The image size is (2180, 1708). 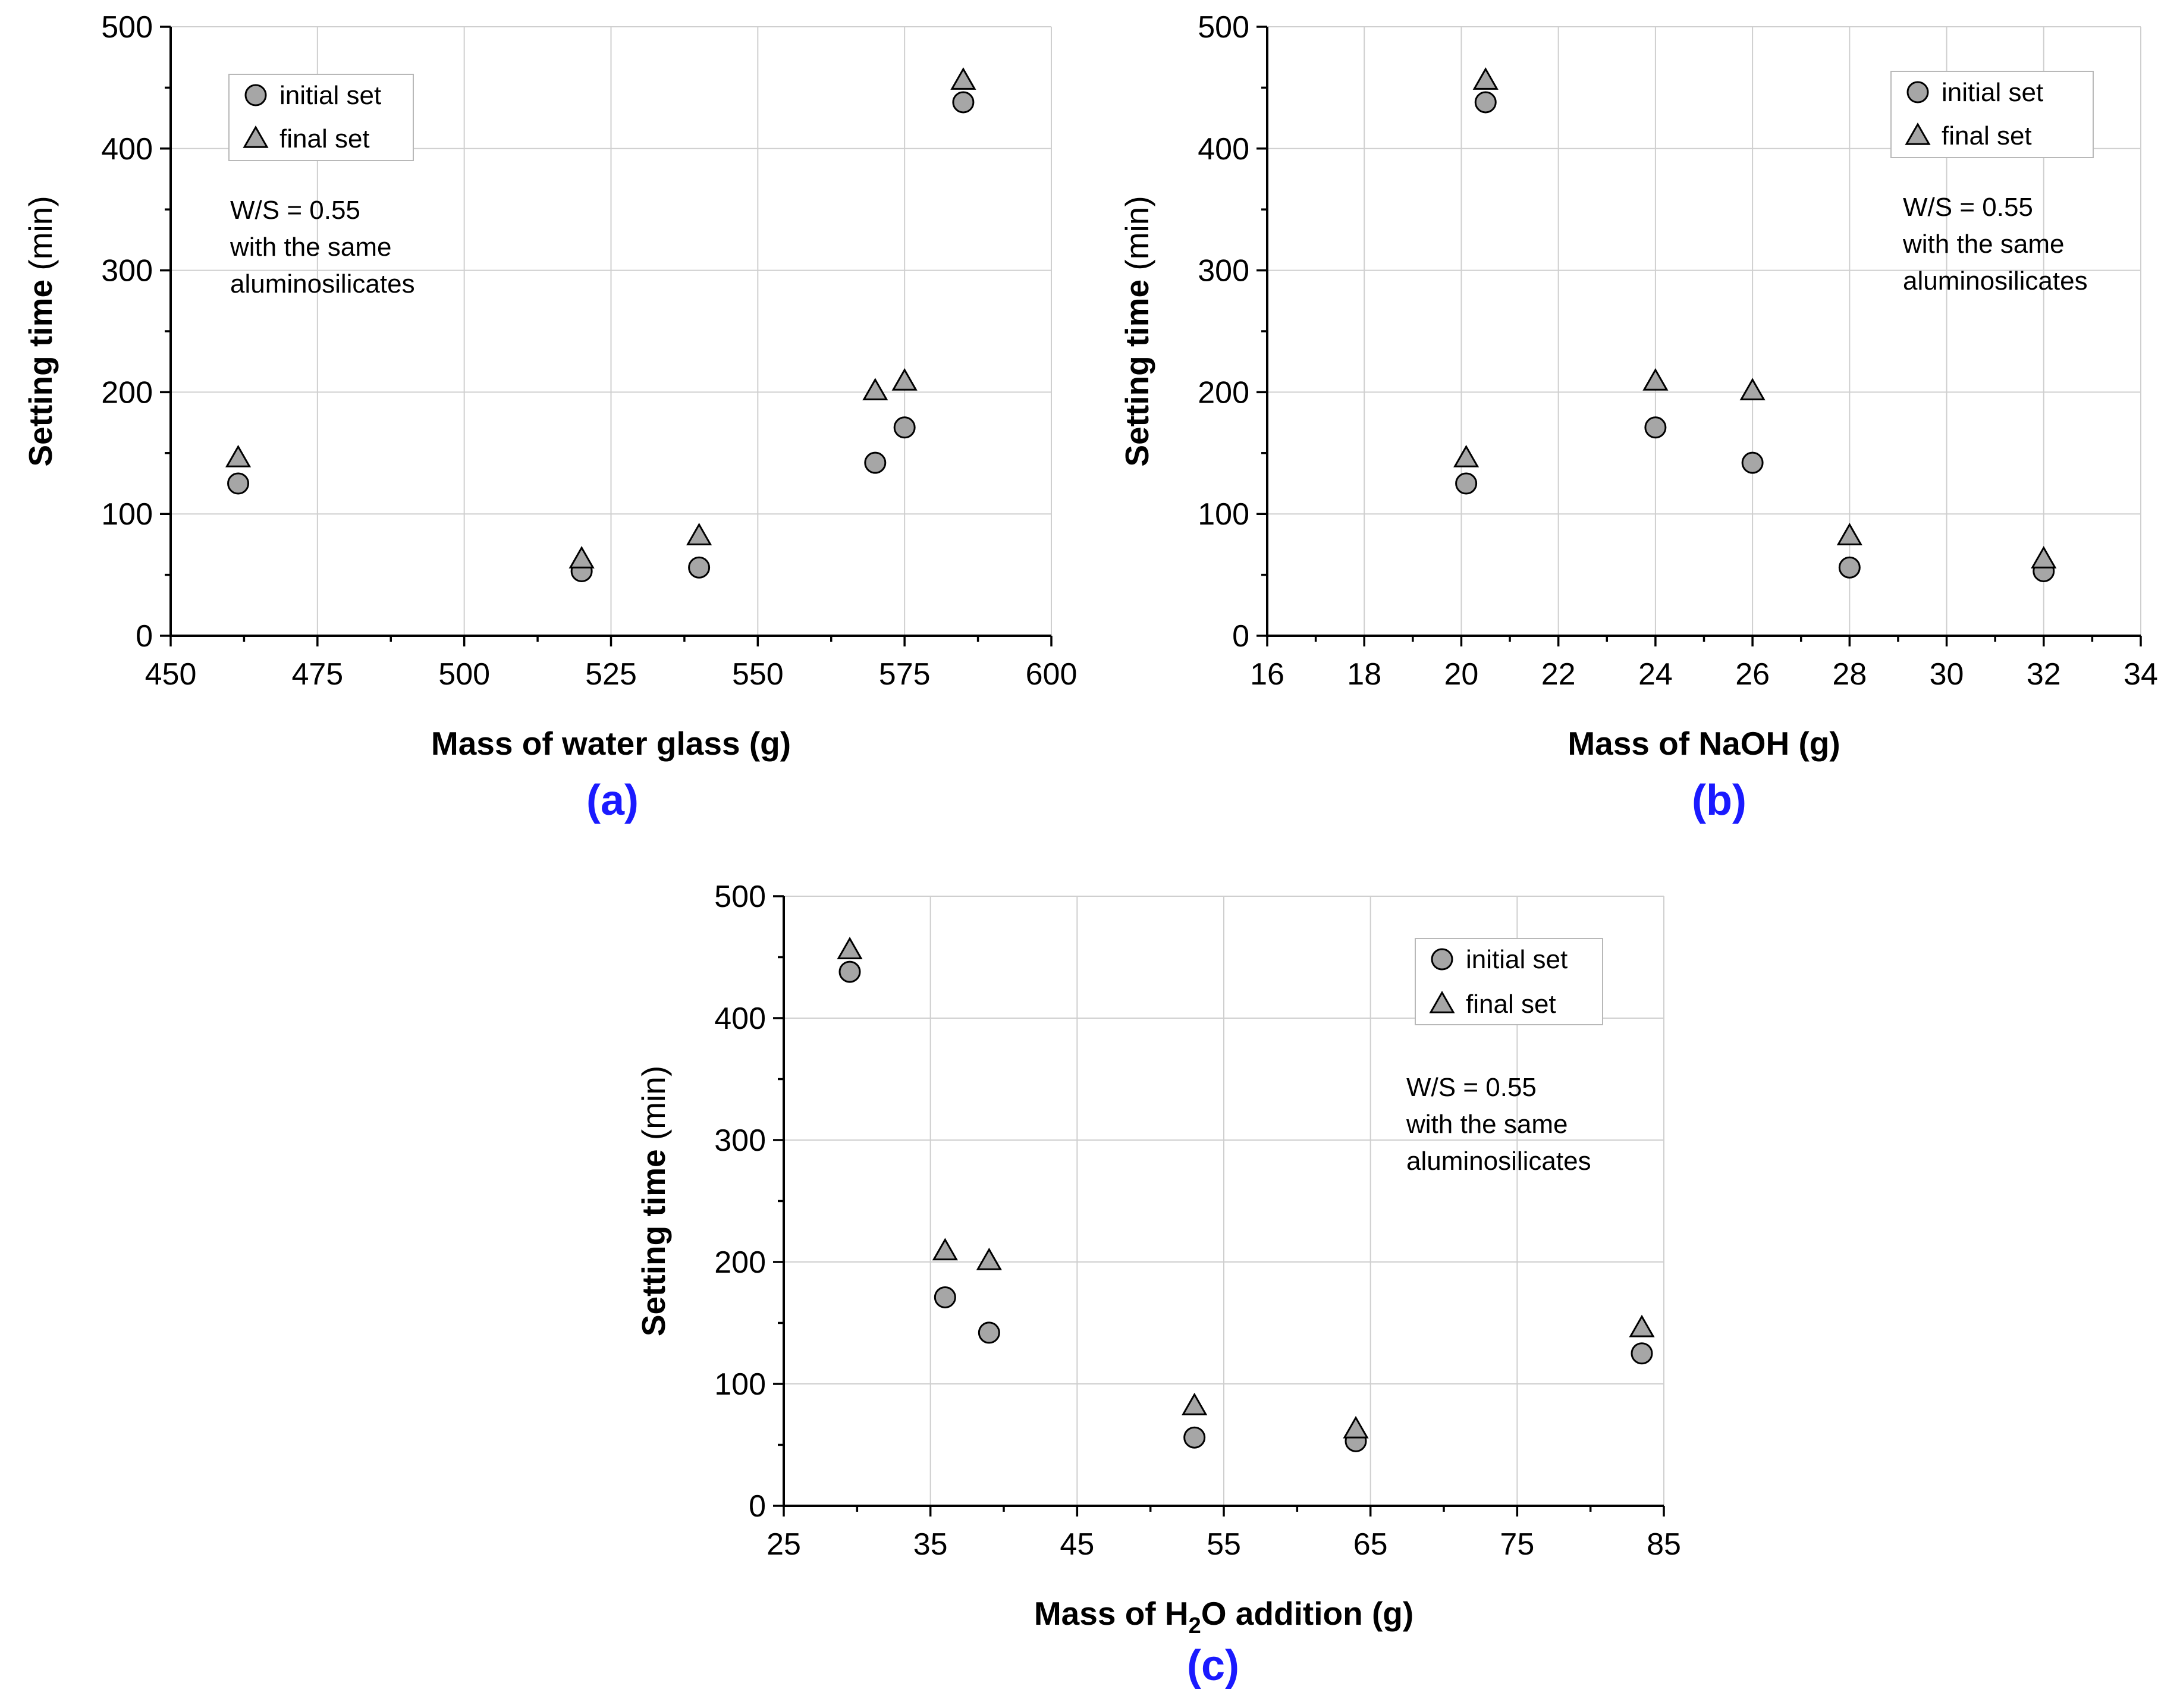 I want to click on panel-label: (c), so click(x=1213, y=1666).